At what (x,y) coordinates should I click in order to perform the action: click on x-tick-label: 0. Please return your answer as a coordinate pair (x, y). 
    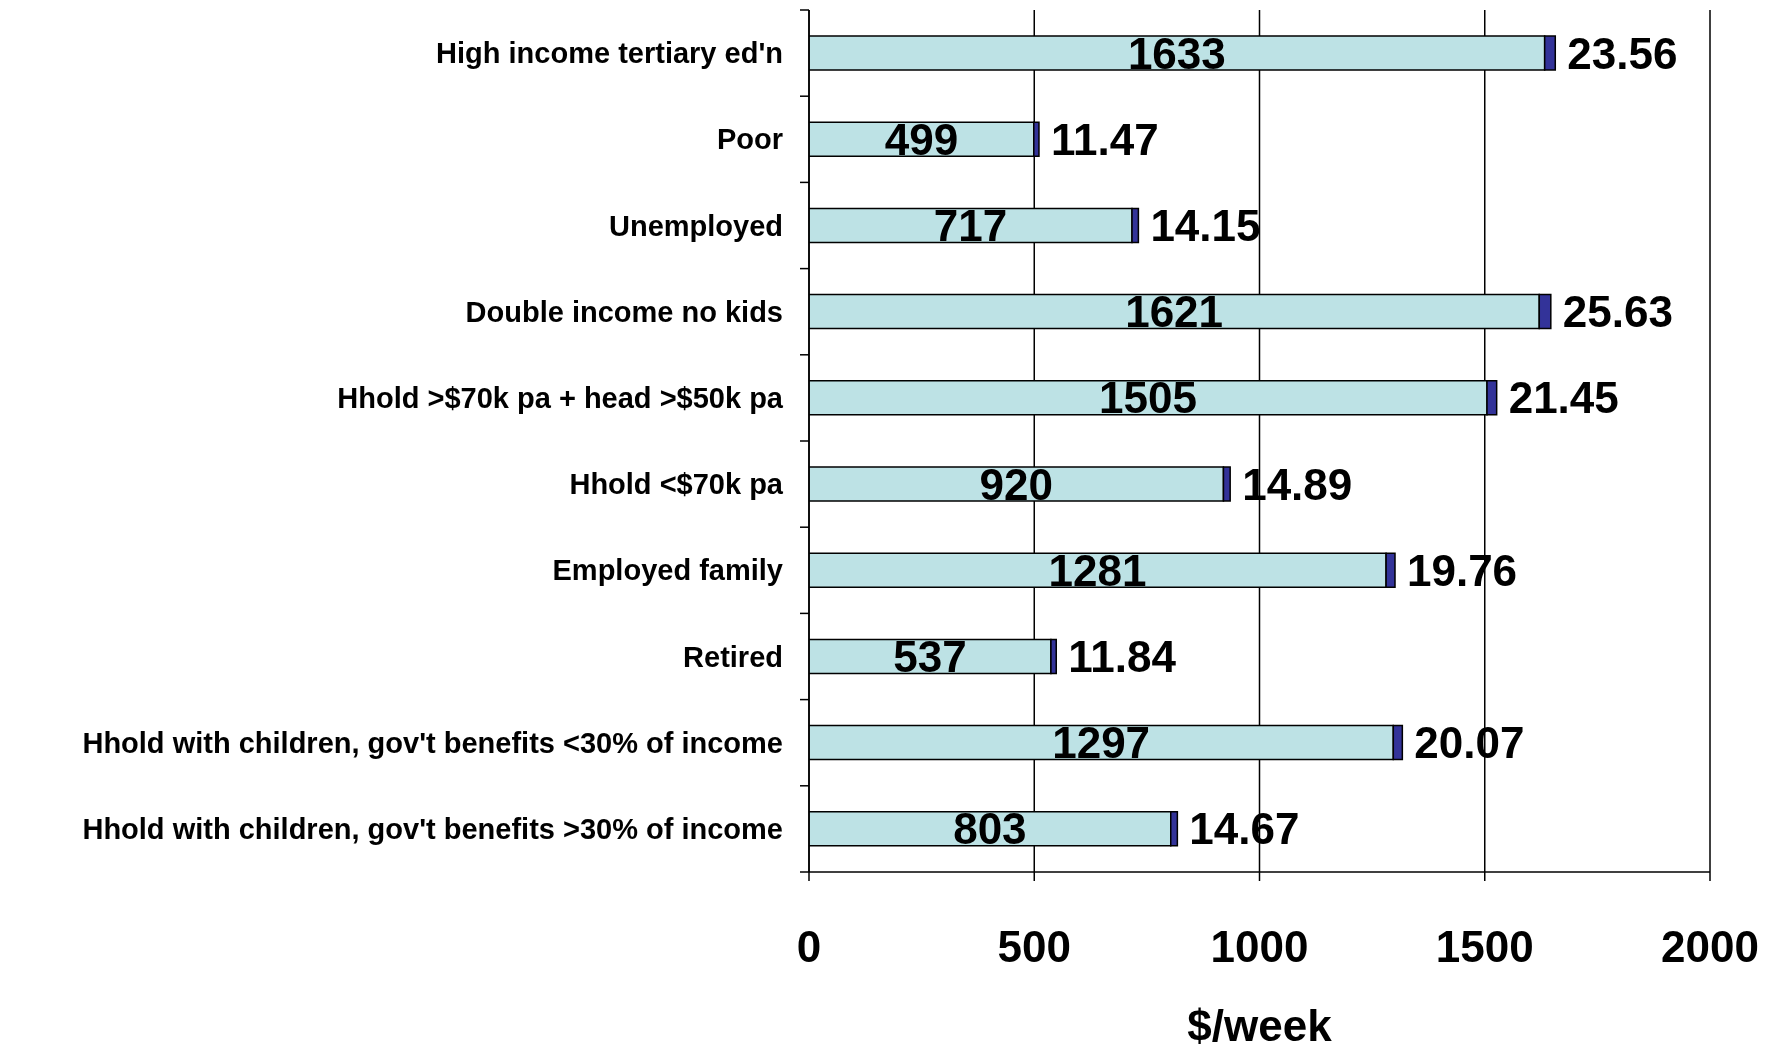
    Looking at the image, I should click on (809, 947).